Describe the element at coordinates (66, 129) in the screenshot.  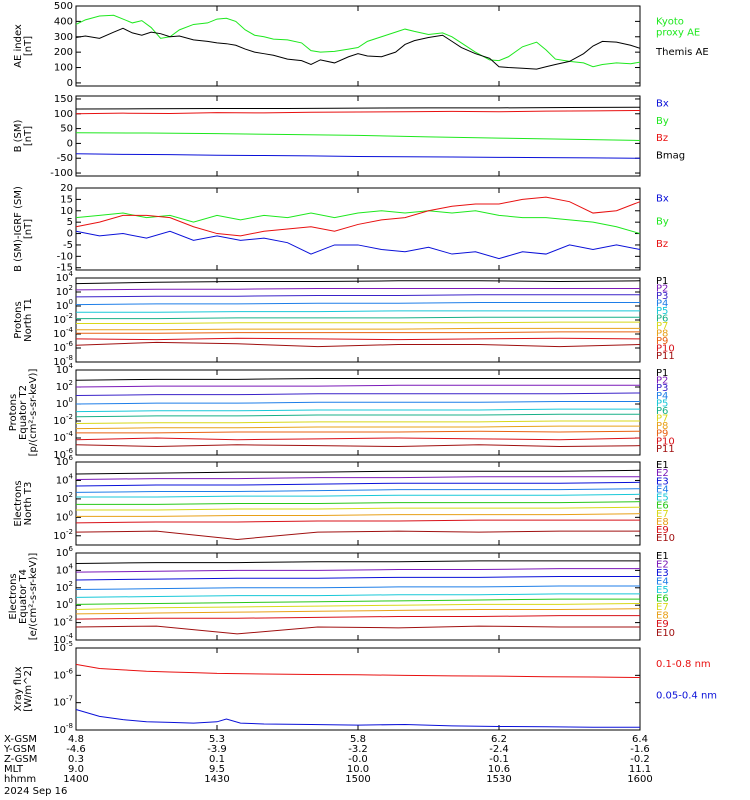
I see `y-tick-label: 50` at that location.